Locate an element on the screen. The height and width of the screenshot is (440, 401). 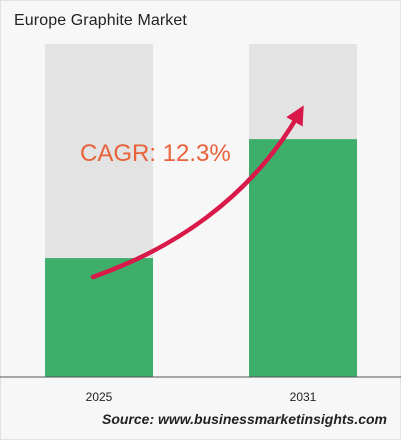
x-tick-label-2031: 2031 is located at coordinates (303, 397).